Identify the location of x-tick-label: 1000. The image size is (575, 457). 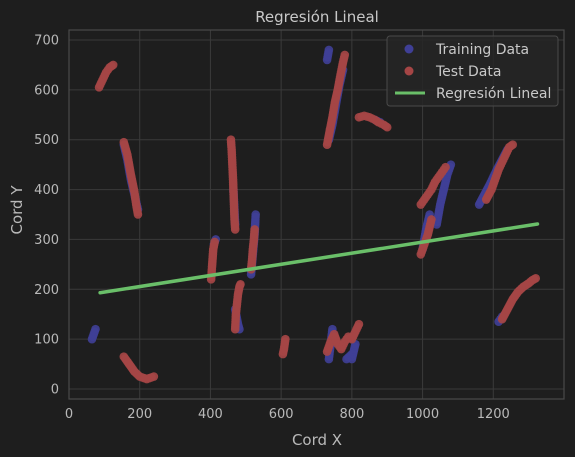
(422, 414).